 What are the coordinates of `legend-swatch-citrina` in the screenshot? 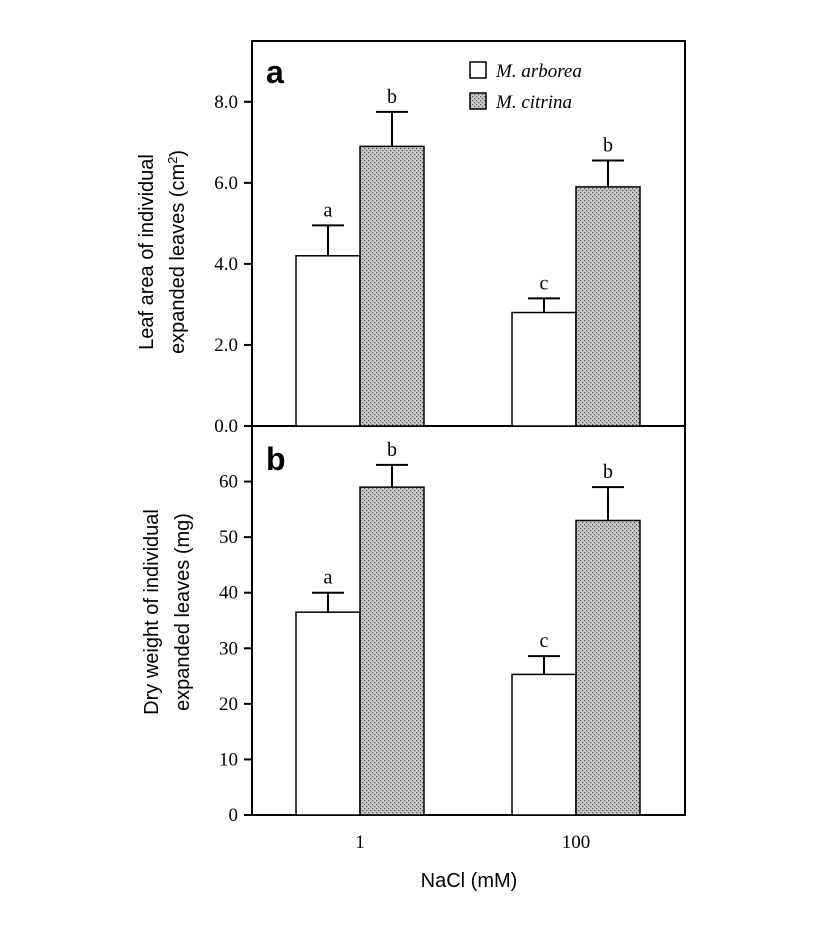 It's located at (478, 101).